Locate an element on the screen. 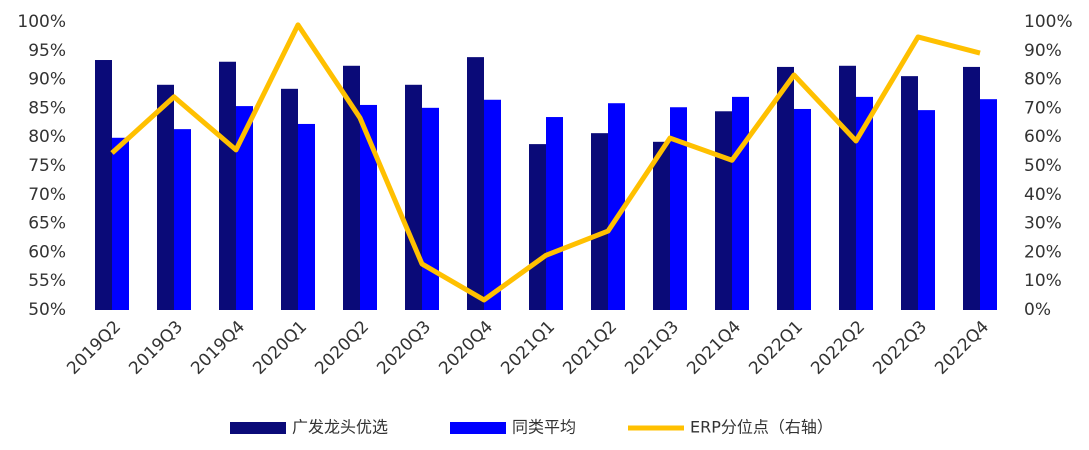  y2-tick-label: 60% is located at coordinates (1043, 137).